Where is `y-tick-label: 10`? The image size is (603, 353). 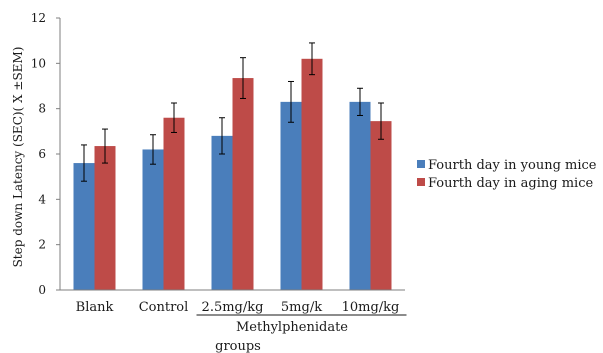
y-tick-label: 10 is located at coordinates (38, 63).